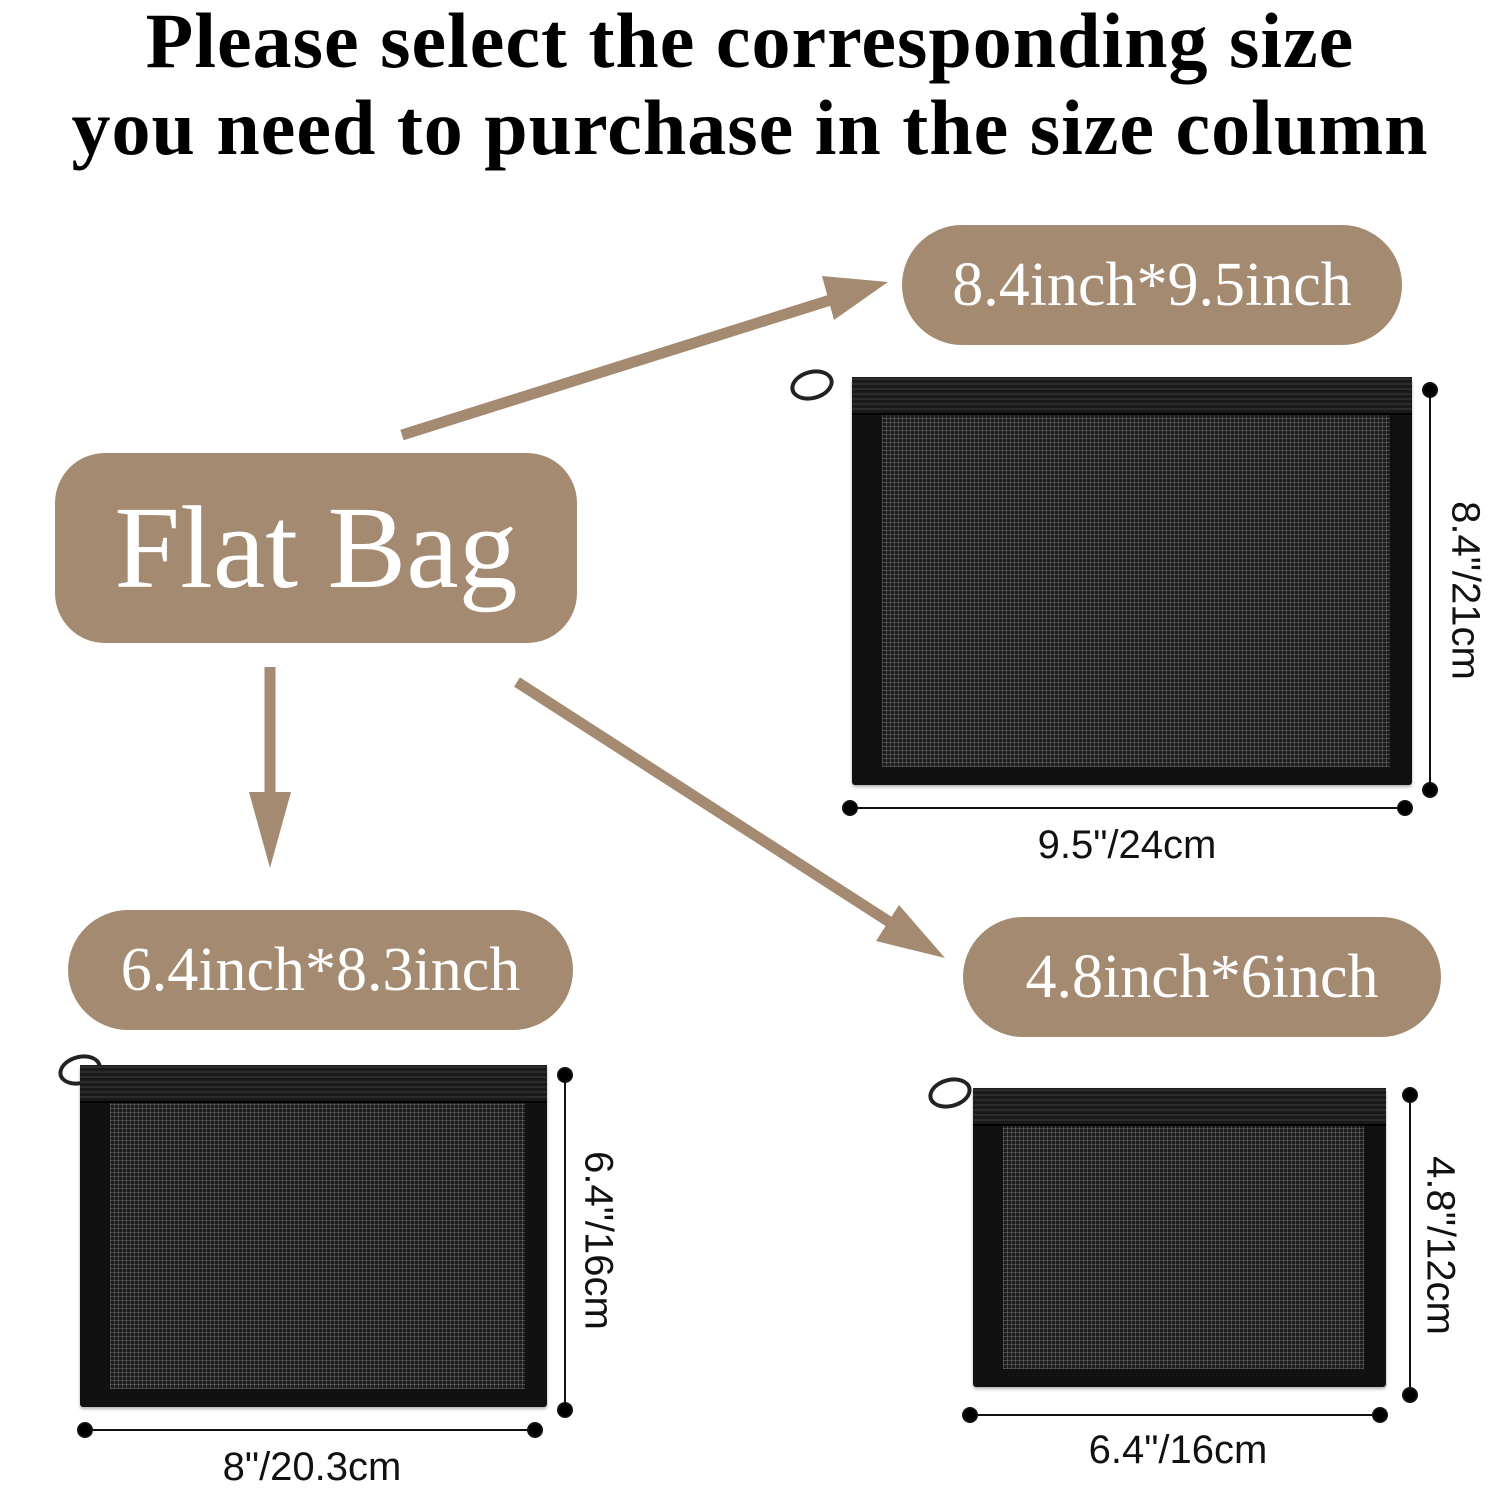 The height and width of the screenshot is (1490, 1500). I want to click on height-dim-medium: 6.4"/16cm, so click(598, 1240).